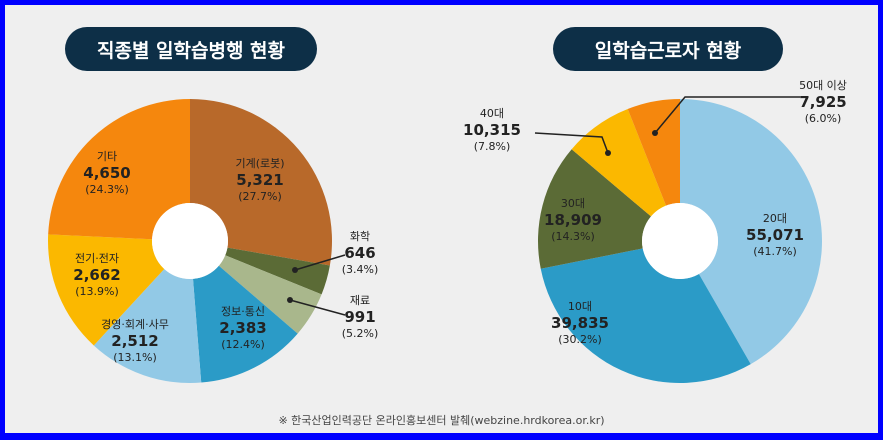 This screenshot has width=883, height=440. I want to click on slice-percent: (24.3%), so click(107, 189).